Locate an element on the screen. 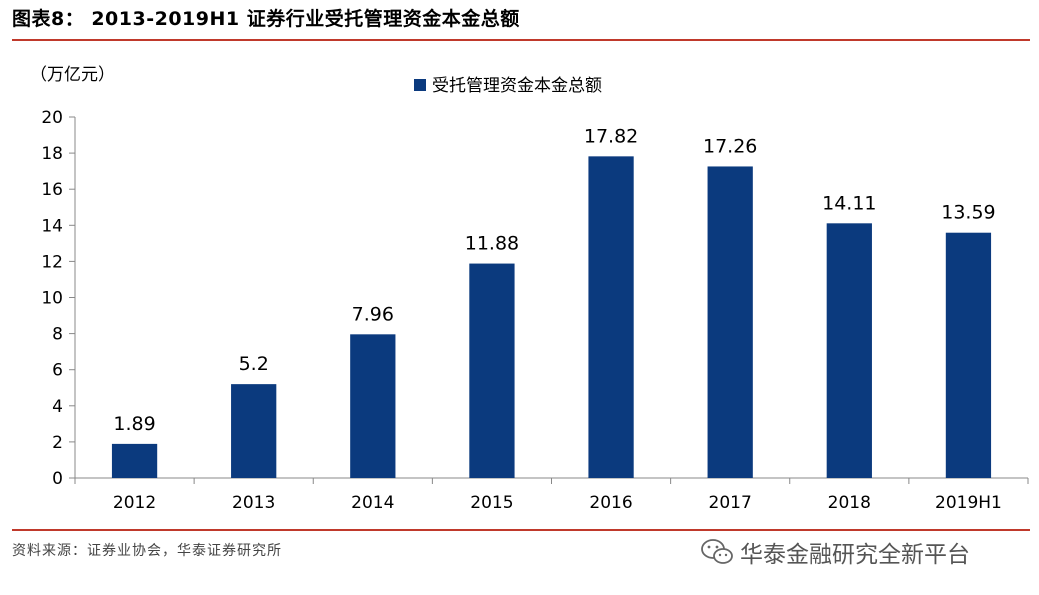 Image resolution: width=1039 pixels, height=595 pixels. y-tick-label: 14 is located at coordinates (52, 226).